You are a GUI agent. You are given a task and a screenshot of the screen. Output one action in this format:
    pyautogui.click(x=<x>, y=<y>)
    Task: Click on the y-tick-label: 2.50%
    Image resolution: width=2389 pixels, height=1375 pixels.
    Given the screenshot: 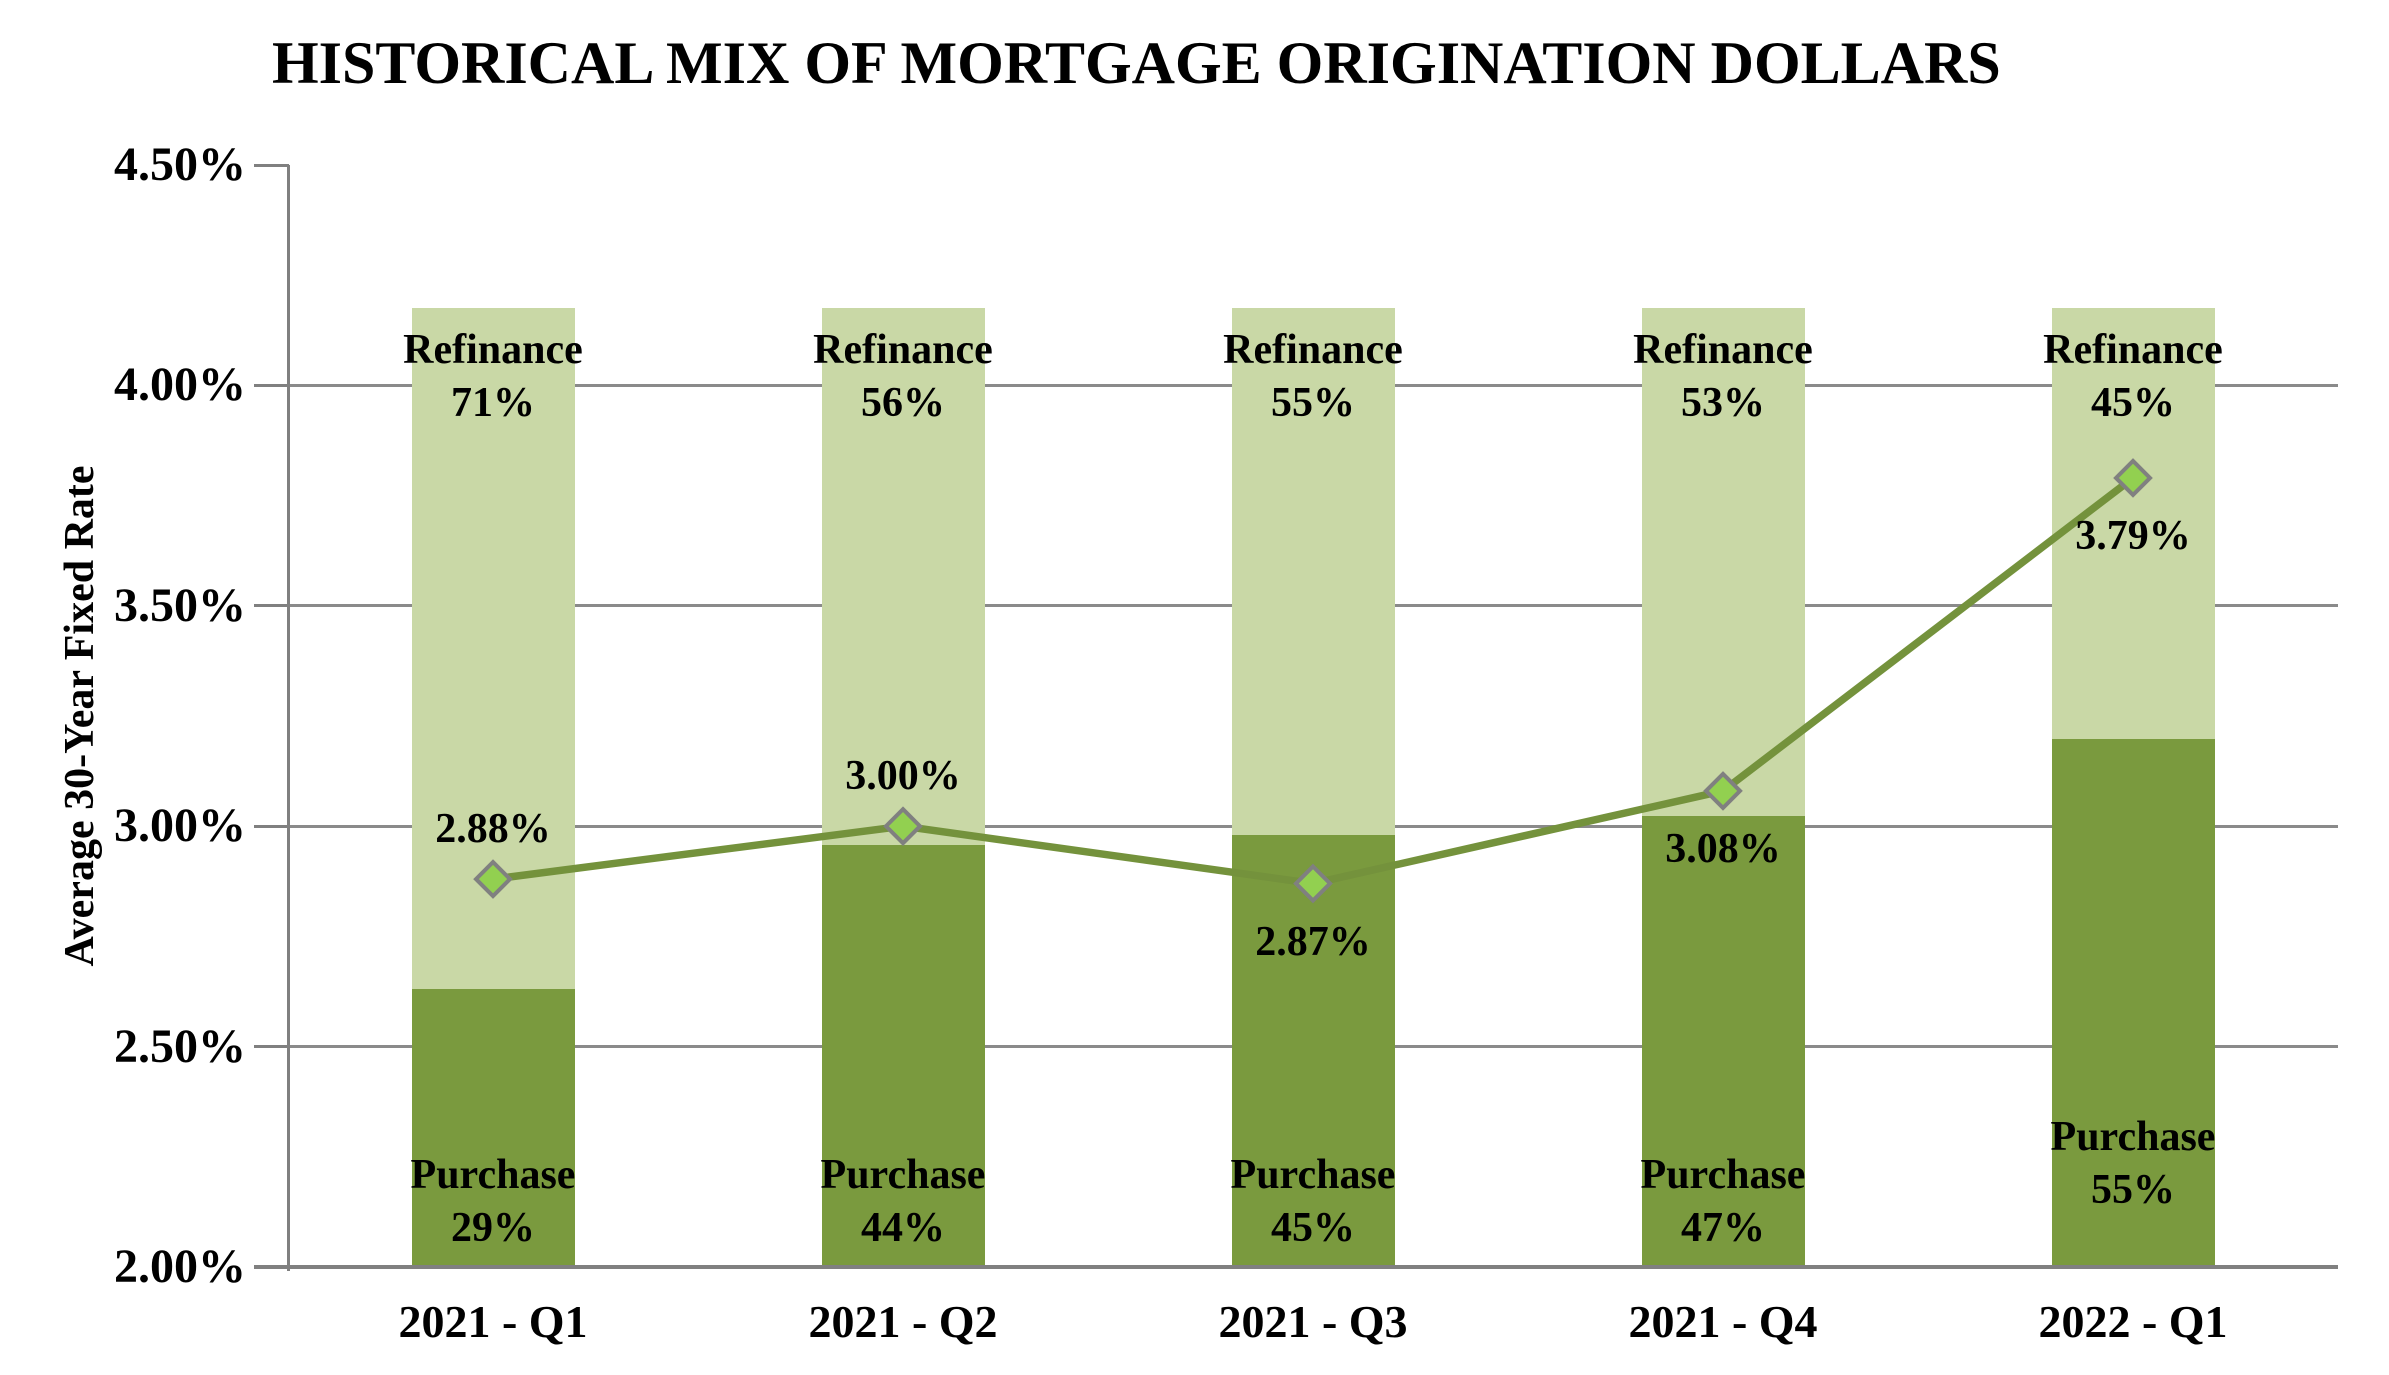 What is the action you would take?
    pyautogui.click(x=180, y=1046)
    